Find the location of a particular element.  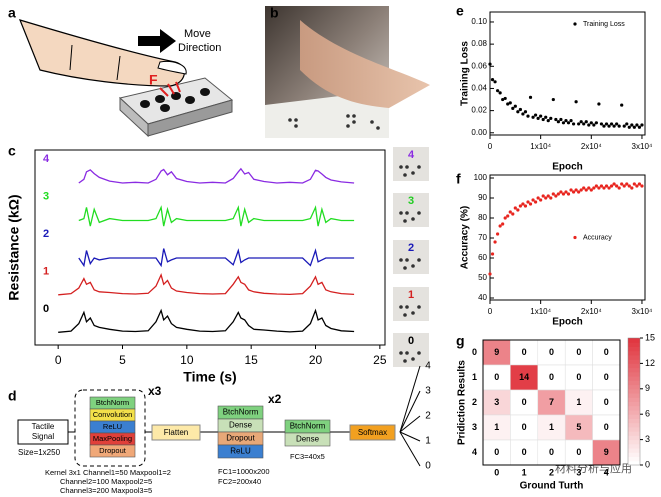

colorbar-tick-label: 12 is located at coordinates (650, 363).